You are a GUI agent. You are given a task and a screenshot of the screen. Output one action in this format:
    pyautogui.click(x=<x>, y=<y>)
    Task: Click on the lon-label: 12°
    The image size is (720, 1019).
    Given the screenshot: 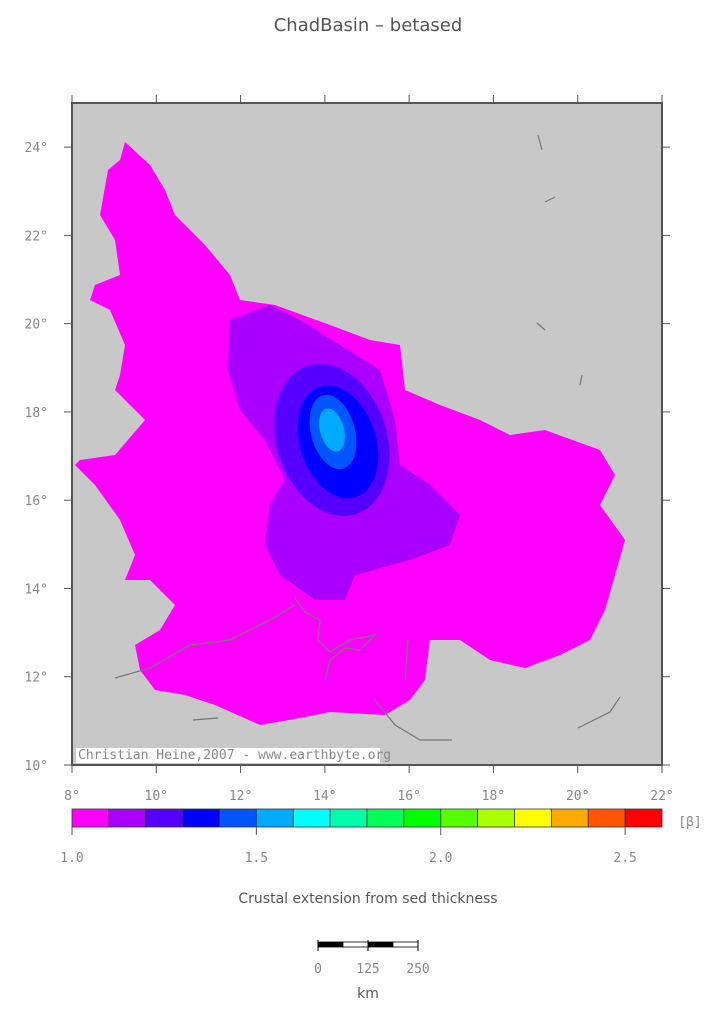 What is the action you would take?
    pyautogui.click(x=240, y=796)
    